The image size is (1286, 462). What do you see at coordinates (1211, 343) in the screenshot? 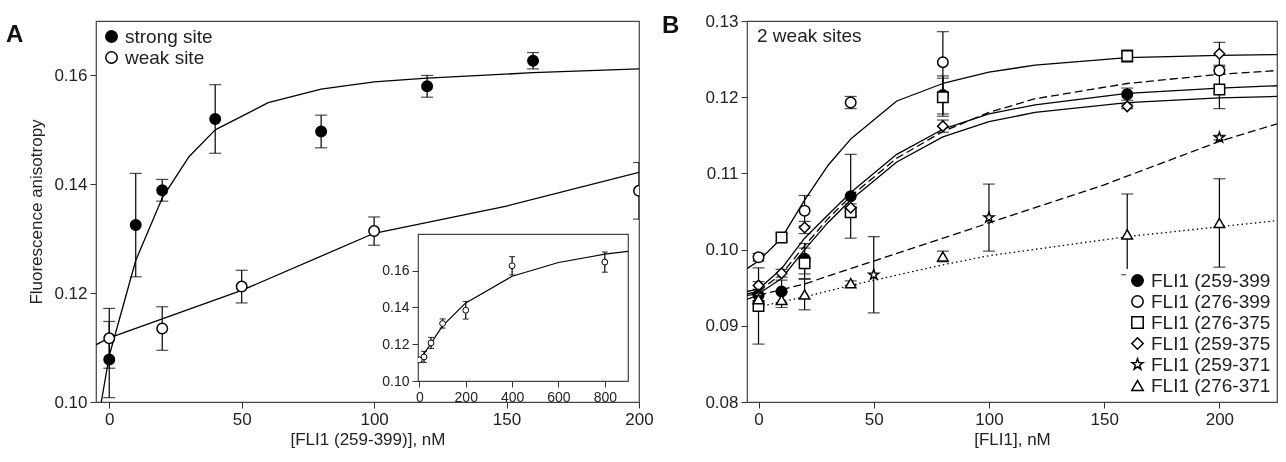
I see `legend-label: FLI1 (259-375` at bounding box center [1211, 343].